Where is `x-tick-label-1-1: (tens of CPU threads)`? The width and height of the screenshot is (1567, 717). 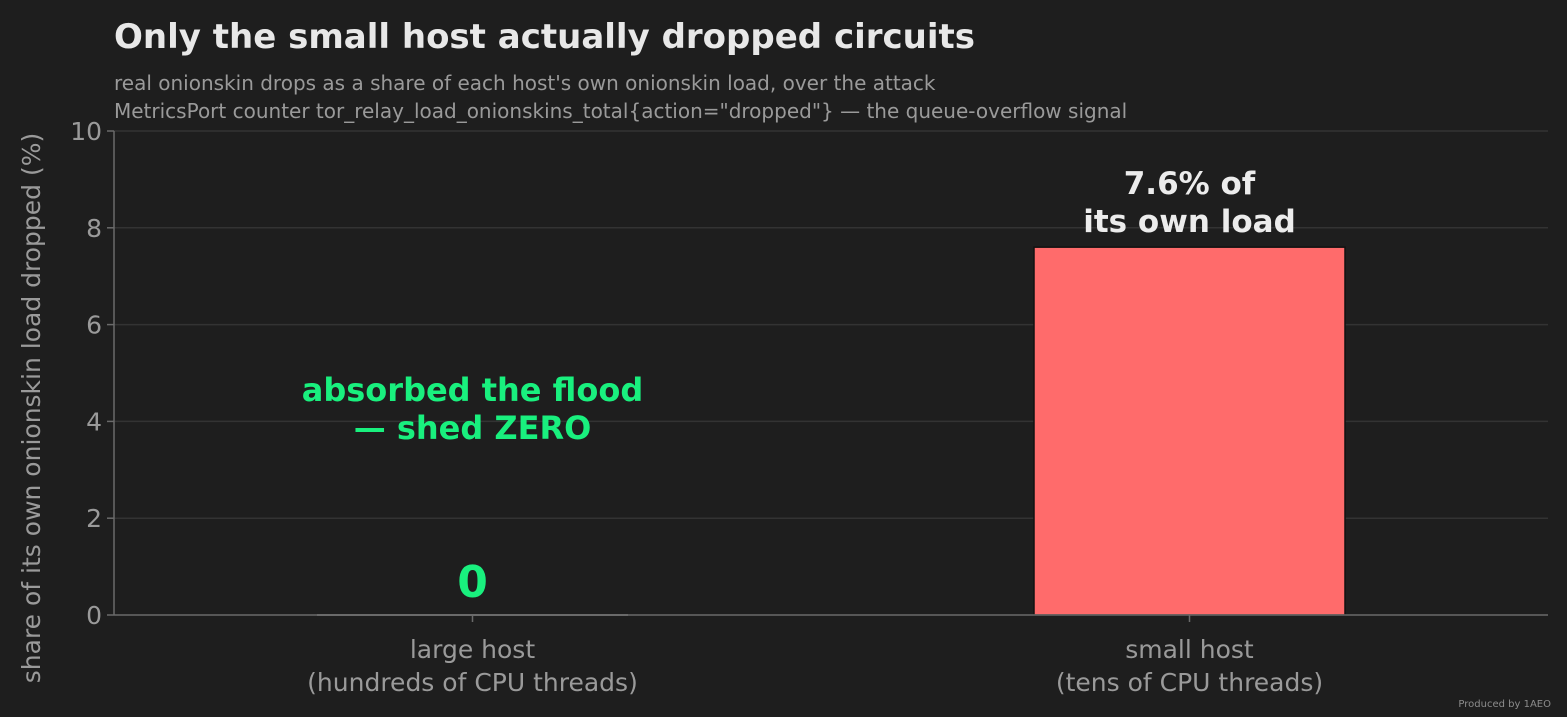 x-tick-label-1-1: (tens of CPU threads) is located at coordinates (1189, 682).